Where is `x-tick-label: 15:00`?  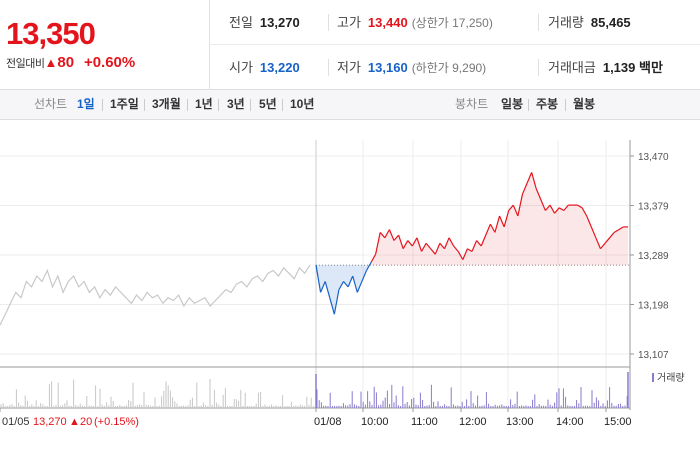 x-tick-label: 15:00 is located at coordinates (618, 422).